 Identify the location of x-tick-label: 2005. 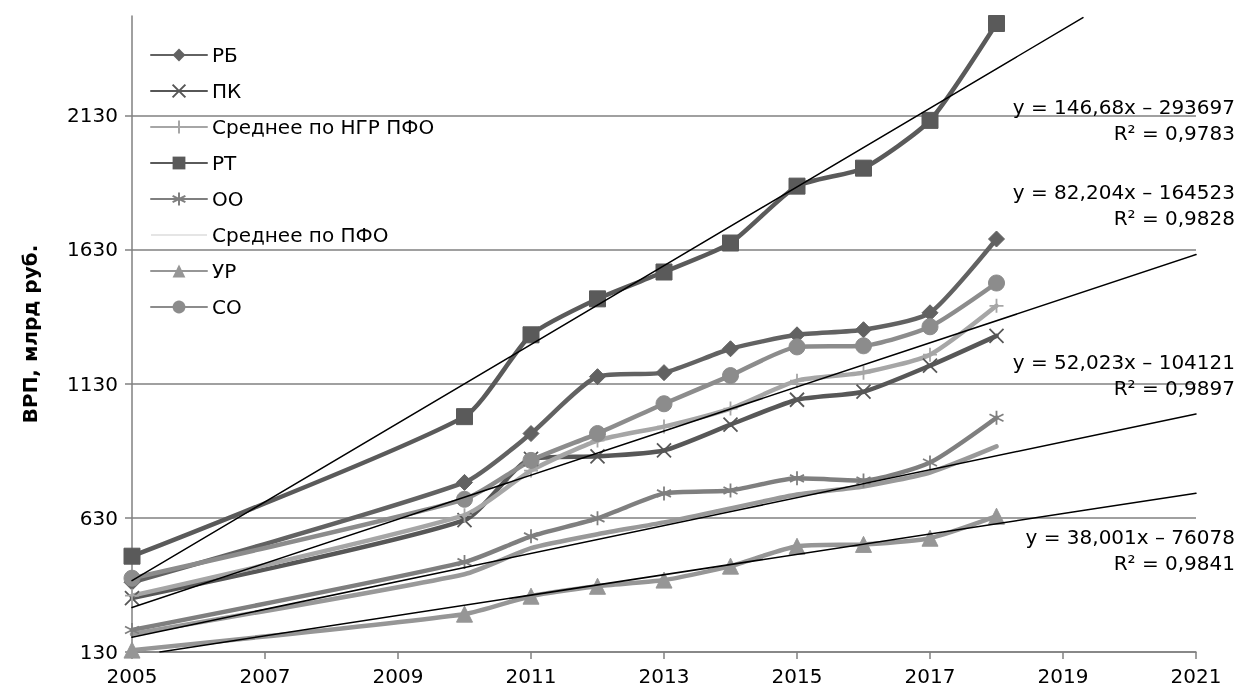
(132, 676).